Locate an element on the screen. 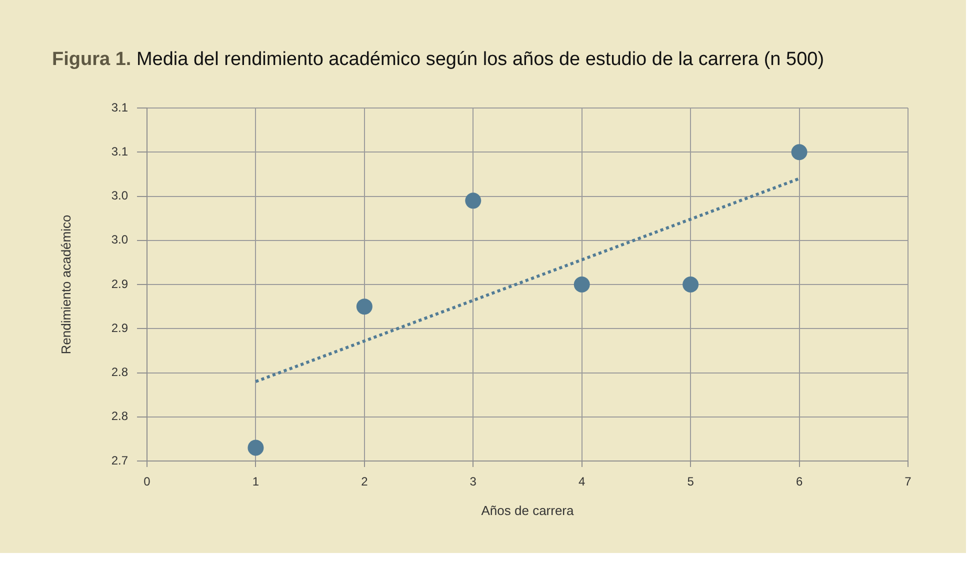 This screenshot has width=974, height=574. x-tick-label: 5 is located at coordinates (690, 481).